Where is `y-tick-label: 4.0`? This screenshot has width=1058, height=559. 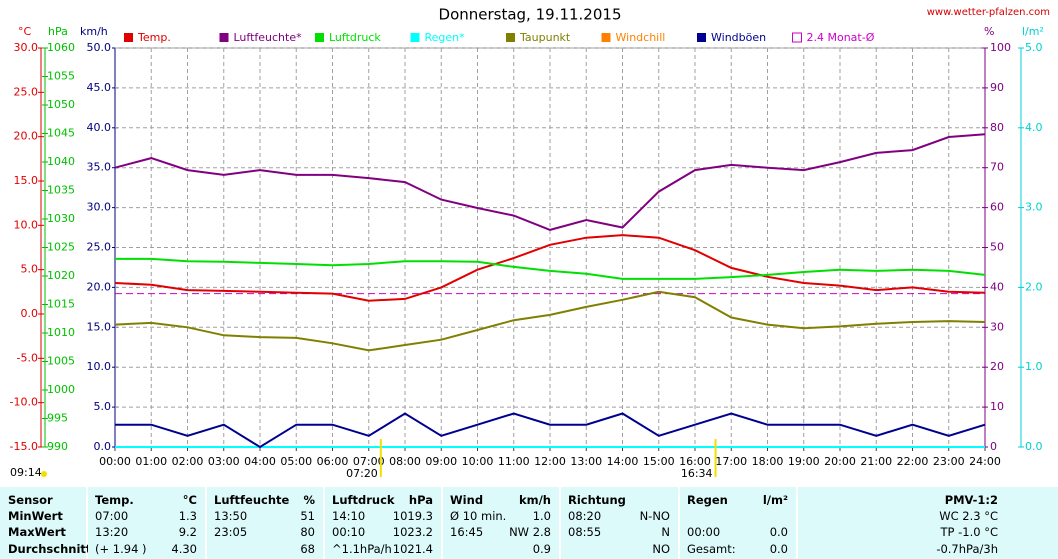 y-tick-label: 4.0 is located at coordinates (1034, 127).